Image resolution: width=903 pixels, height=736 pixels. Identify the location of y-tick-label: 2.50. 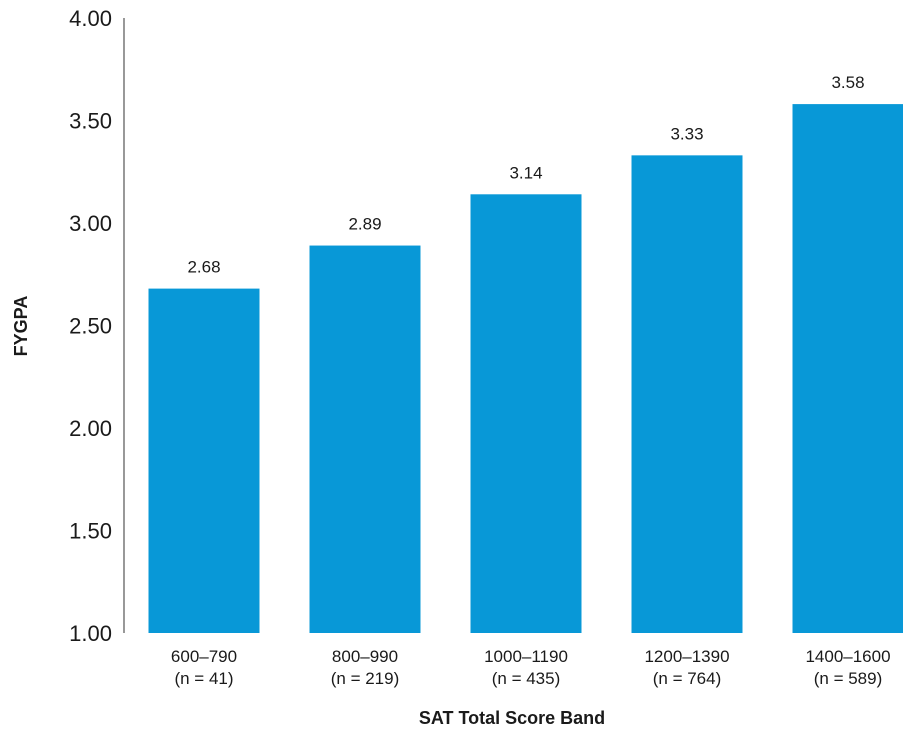
(90, 326).